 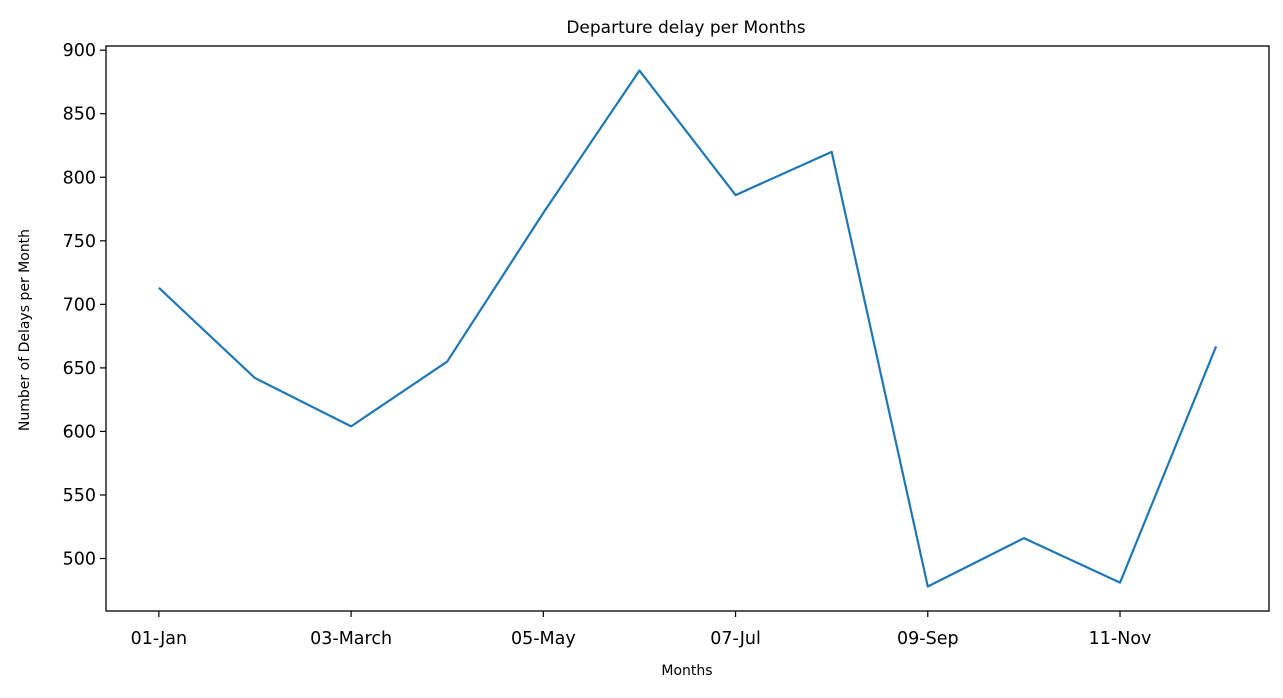 I want to click on x-tick-label: 03-March, so click(x=351, y=639).